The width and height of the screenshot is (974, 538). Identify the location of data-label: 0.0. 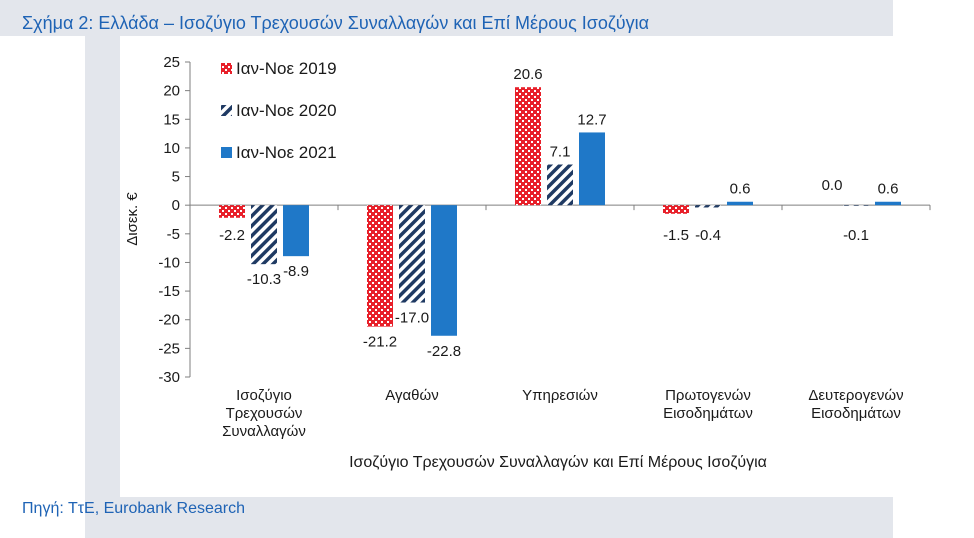
(832, 185).